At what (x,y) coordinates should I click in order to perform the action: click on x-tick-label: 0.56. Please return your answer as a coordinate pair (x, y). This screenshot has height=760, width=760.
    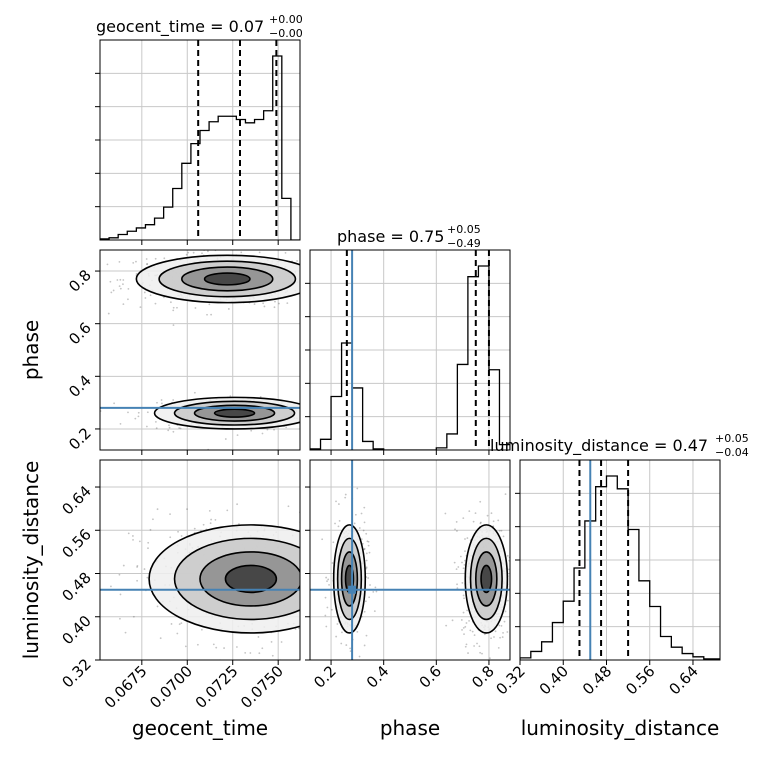
    Looking at the image, I should click on (640, 680).